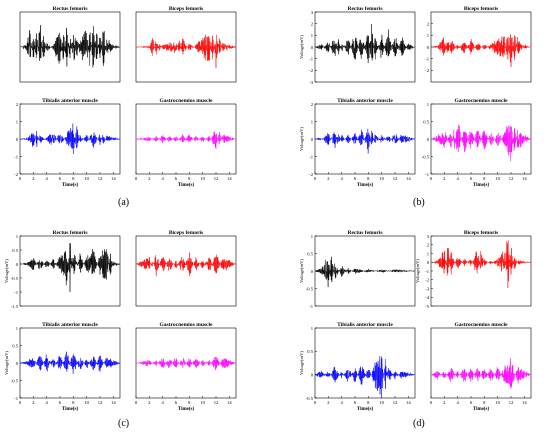  Describe the element at coordinates (427, 288) in the screenshot. I see `y-tick-label: -3` at that location.